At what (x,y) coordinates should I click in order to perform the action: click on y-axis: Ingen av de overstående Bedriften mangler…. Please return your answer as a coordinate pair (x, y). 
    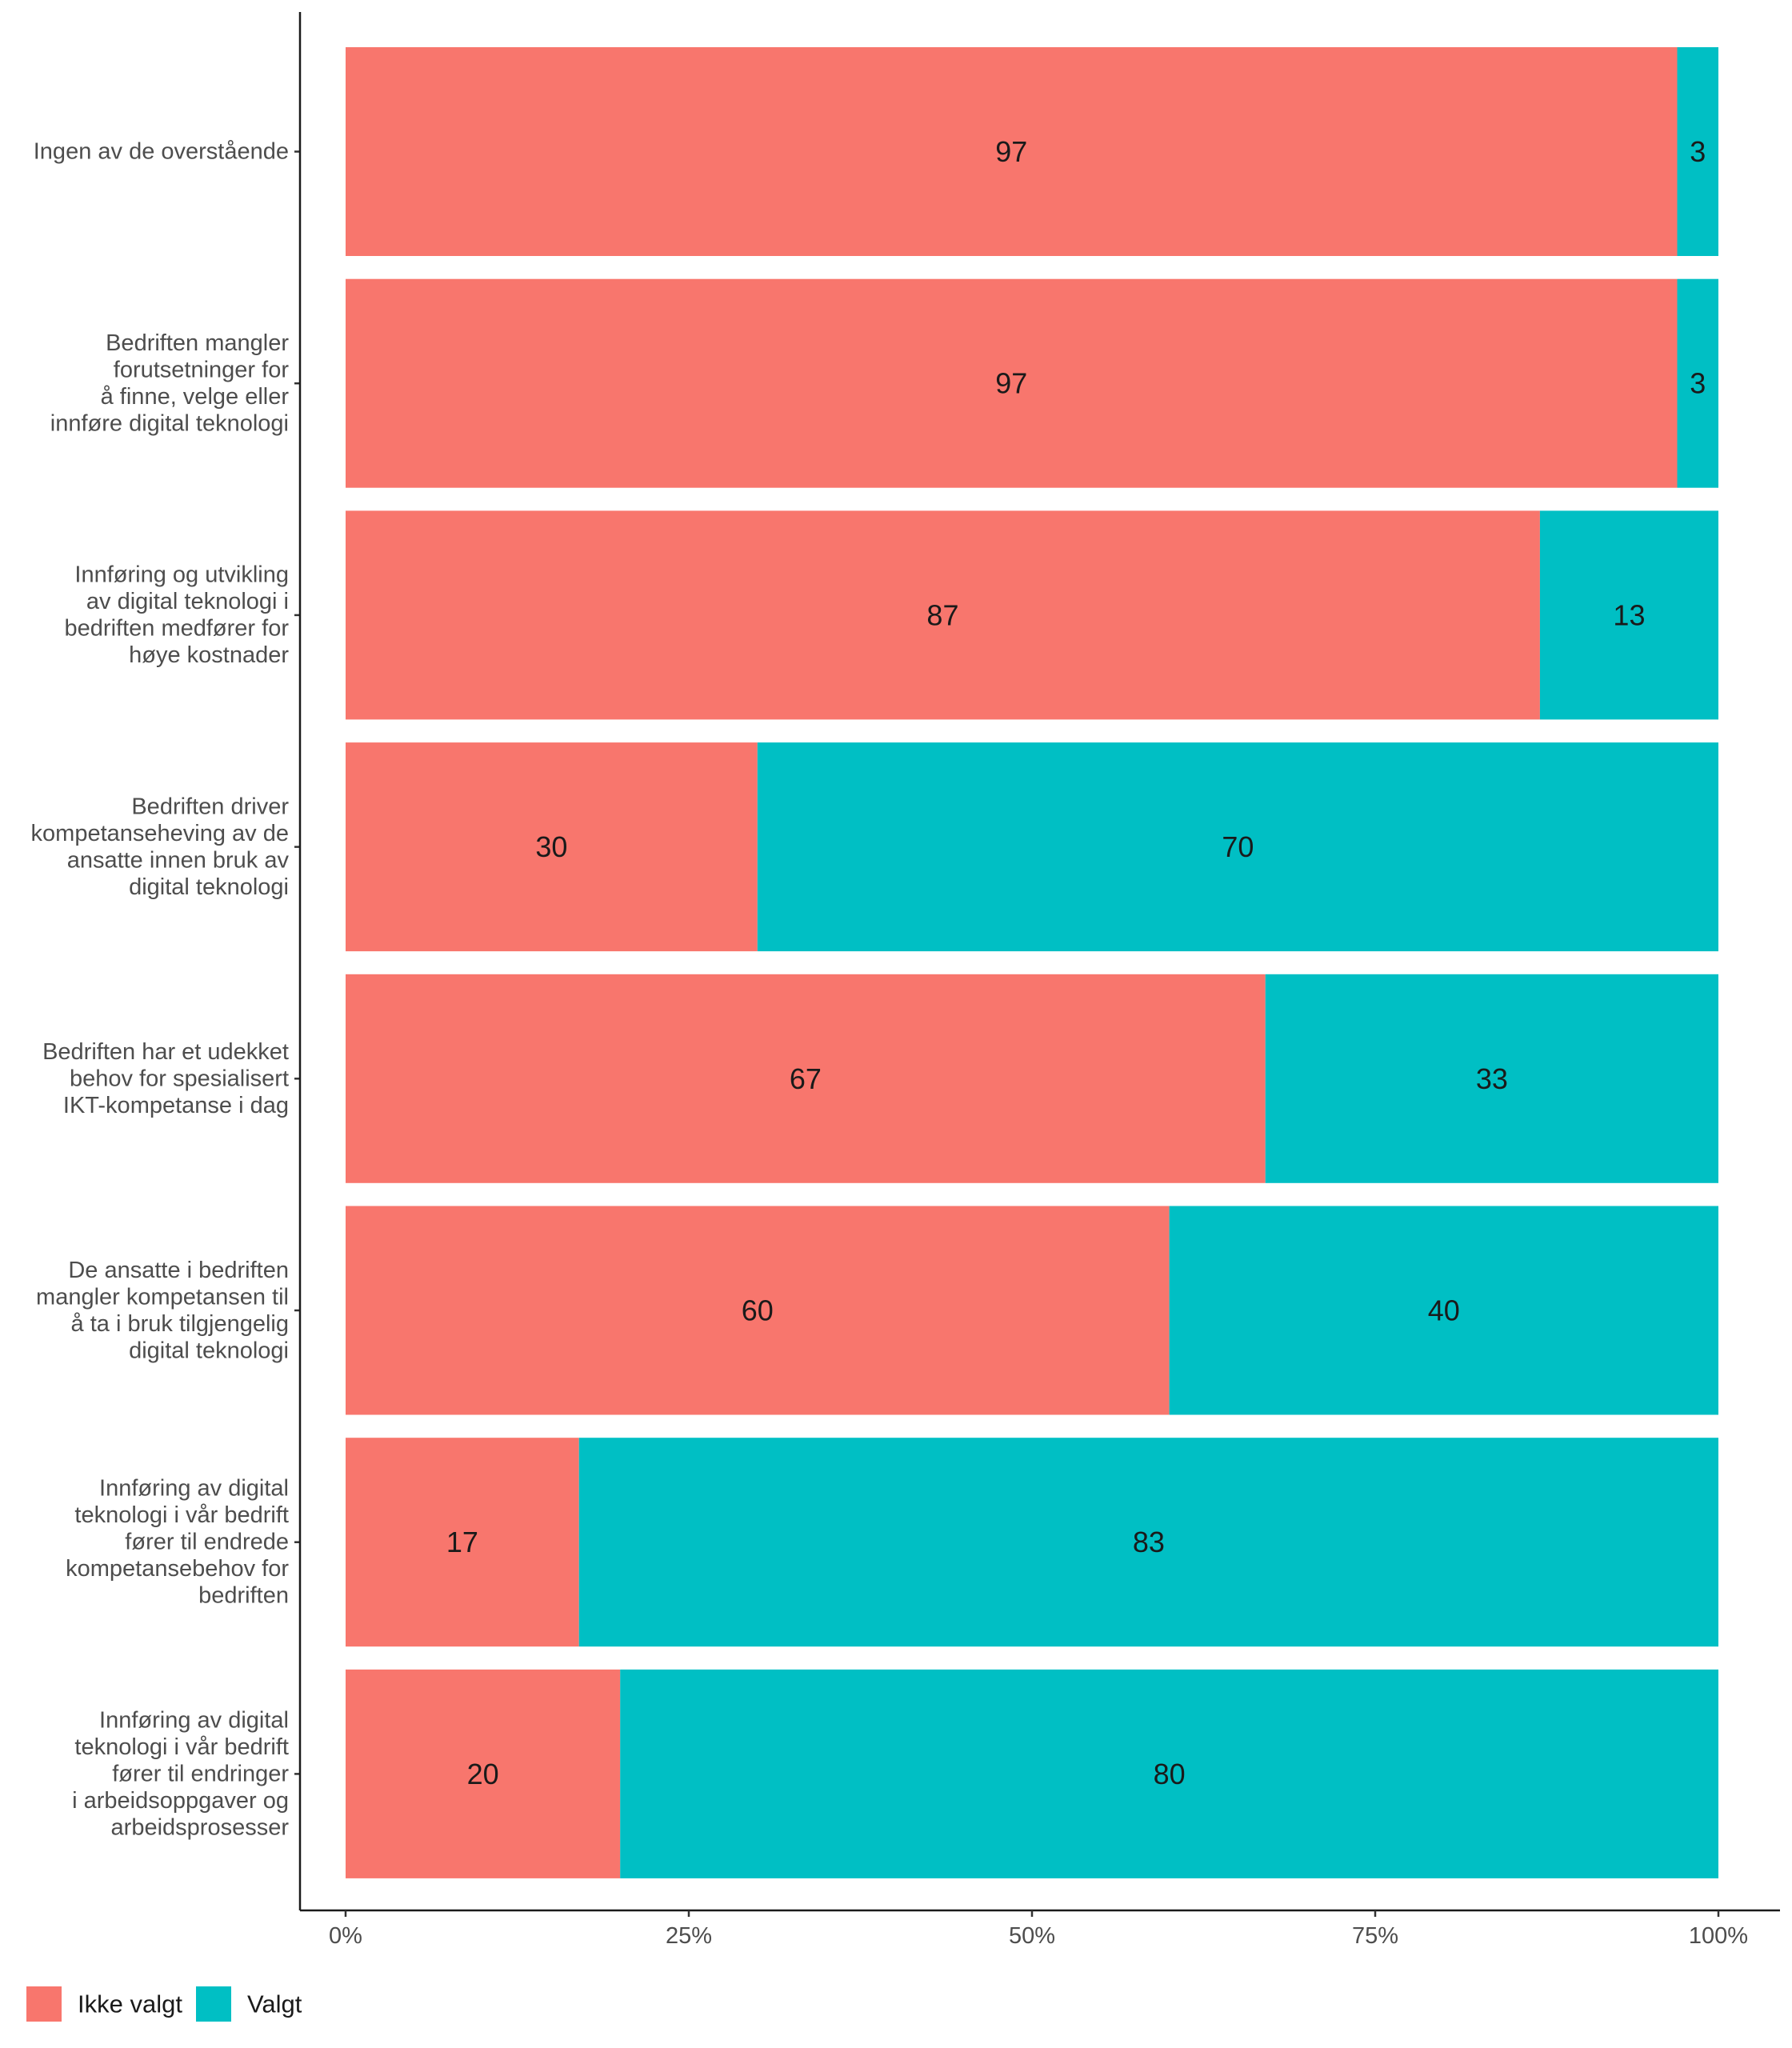
    Looking at the image, I should click on (166, 961).